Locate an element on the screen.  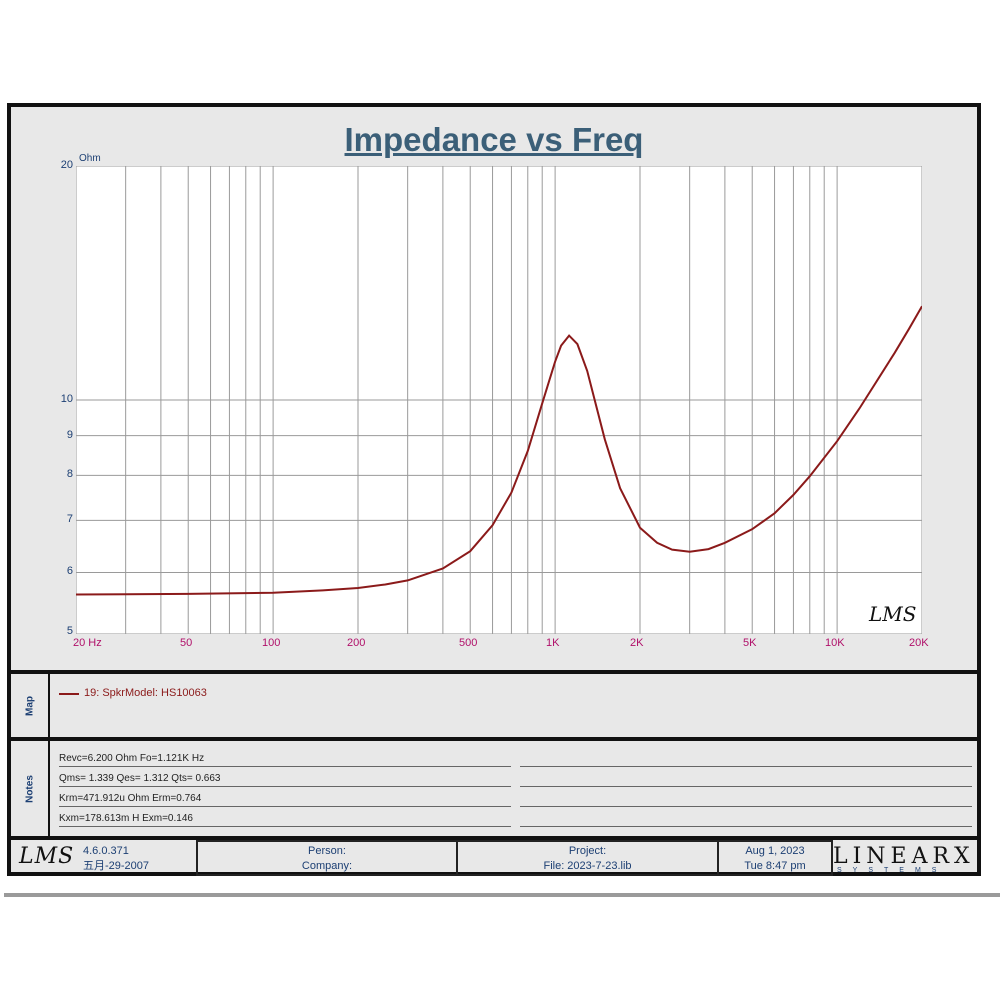
person-company-cell: Person: Company: is located at coordinates (327, 858).